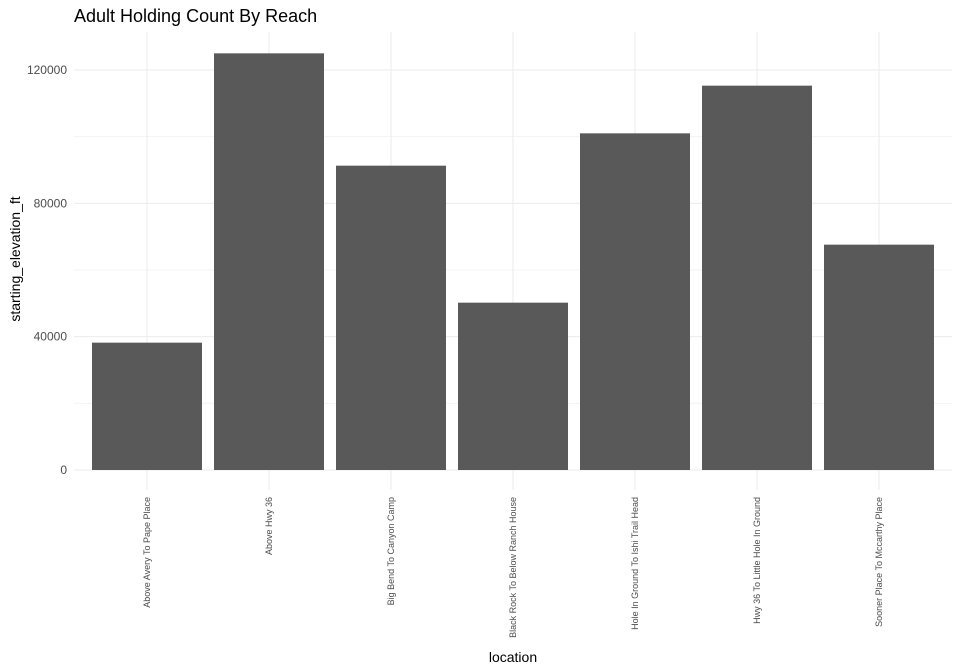 Image resolution: width=960 pixels, height=672 pixels. I want to click on y-axis-ticks: 0 40000 80000 120000, so click(47, 270).